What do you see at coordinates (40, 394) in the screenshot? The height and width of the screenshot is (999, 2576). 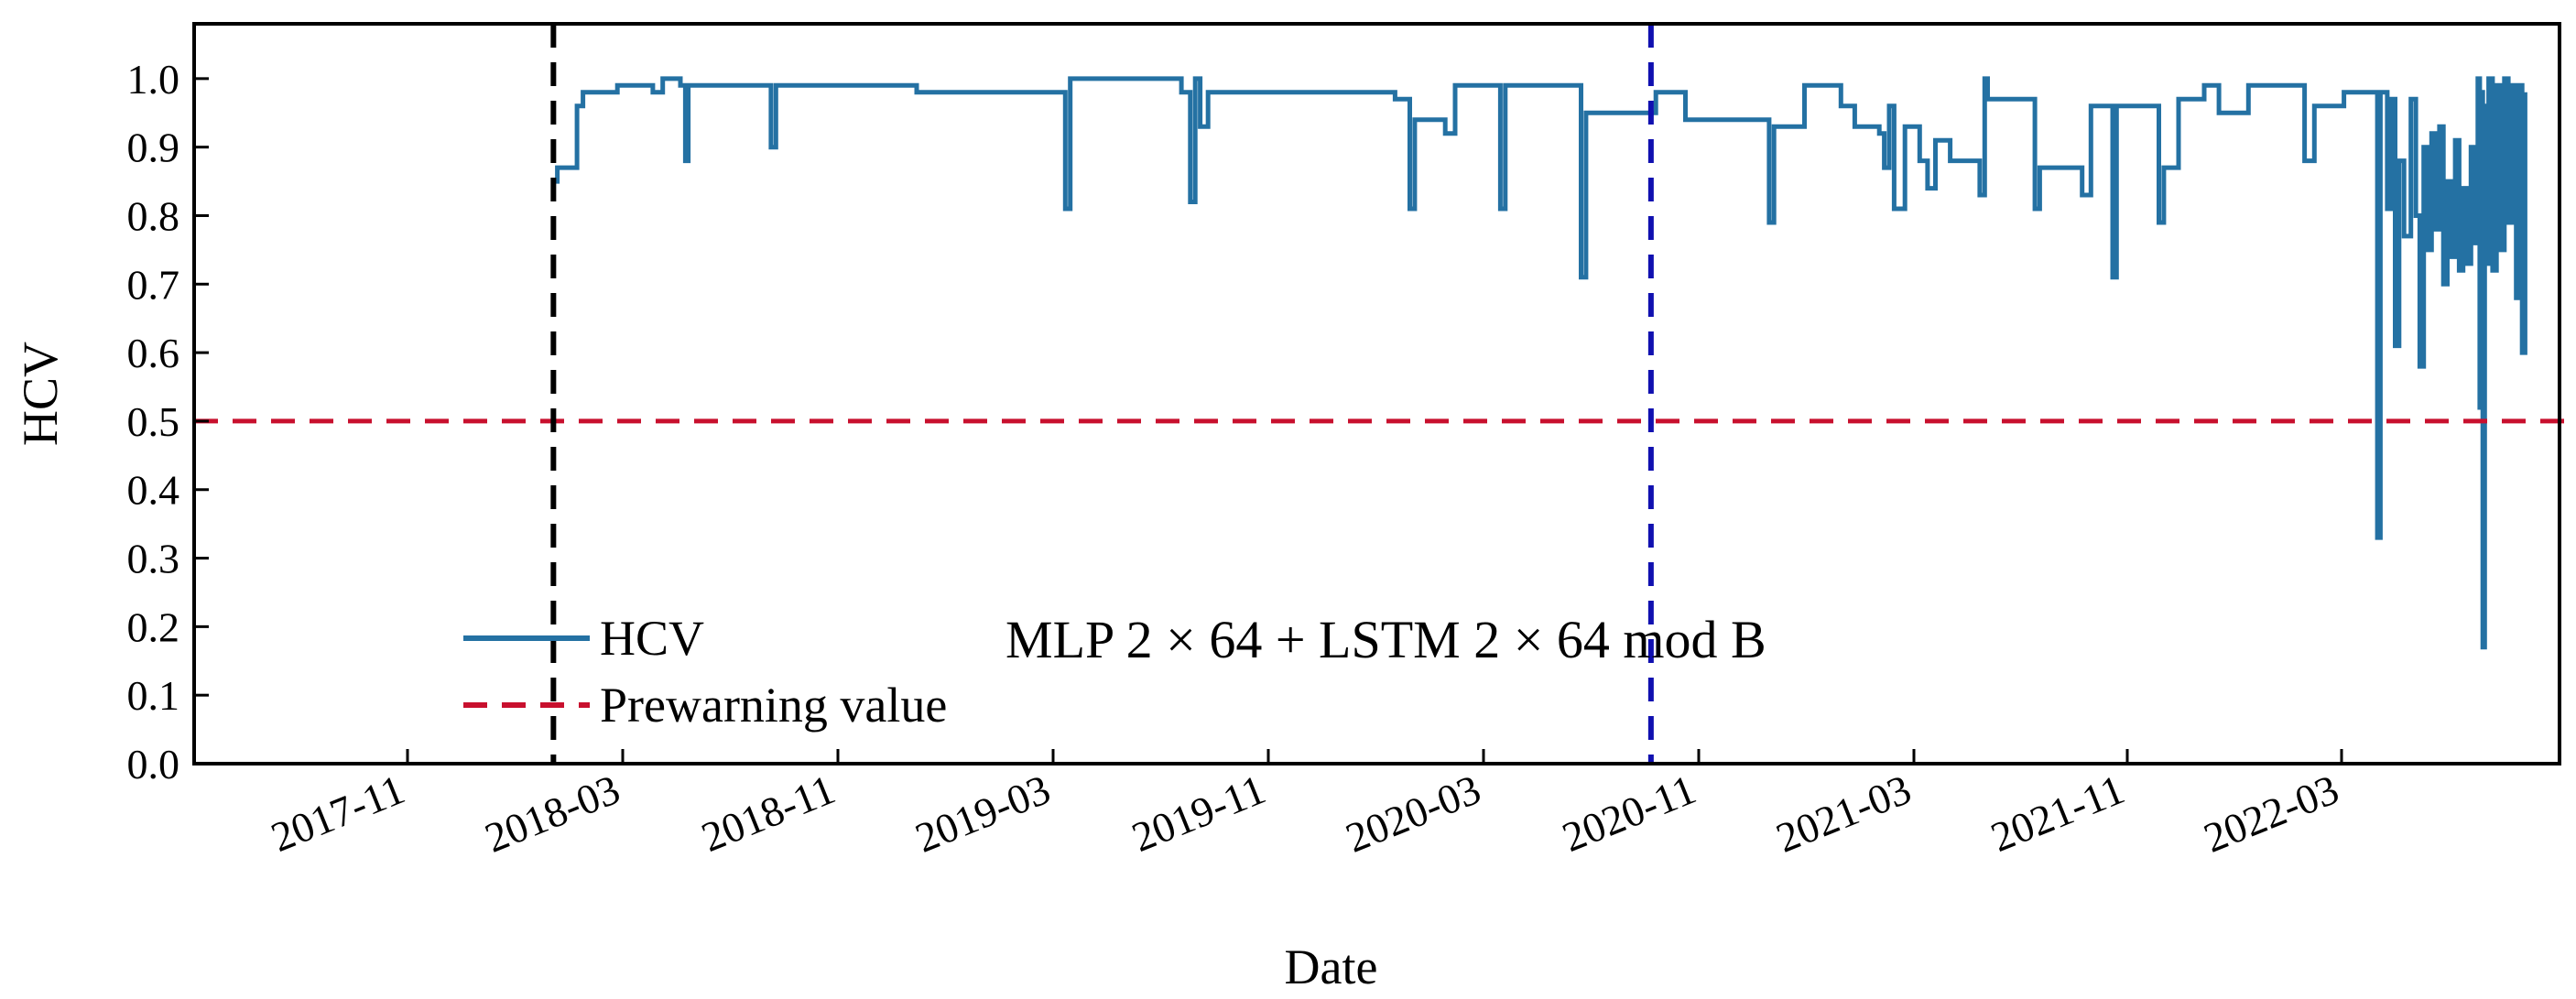 I see `y-axis-title: HCV` at bounding box center [40, 394].